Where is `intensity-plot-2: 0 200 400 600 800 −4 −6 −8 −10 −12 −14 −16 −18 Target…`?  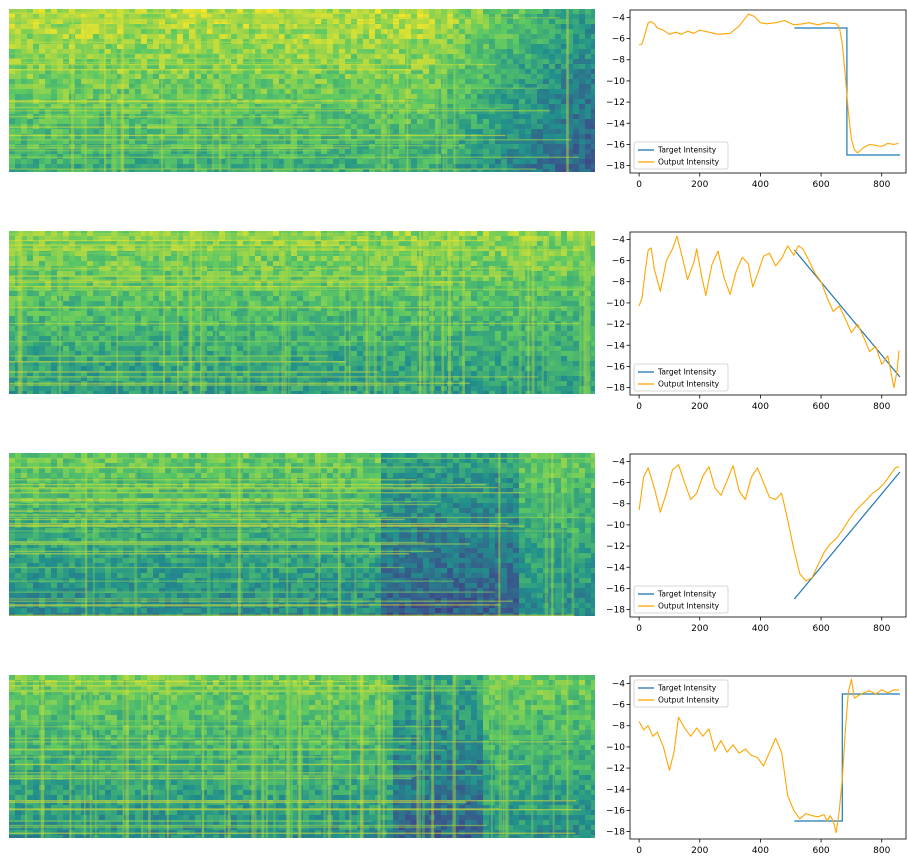
intensity-plot-2: 0 200 400 600 800 −4 −6 −8 −10 −12 −14 −16 −18 Target… is located at coordinates (749, 322).